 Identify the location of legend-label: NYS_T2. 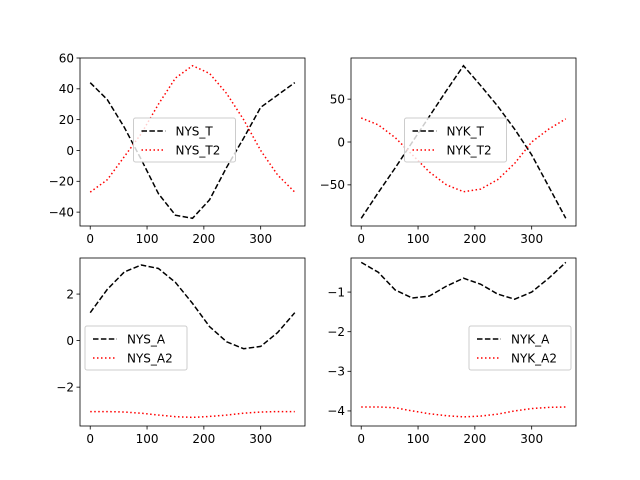
(198, 150).